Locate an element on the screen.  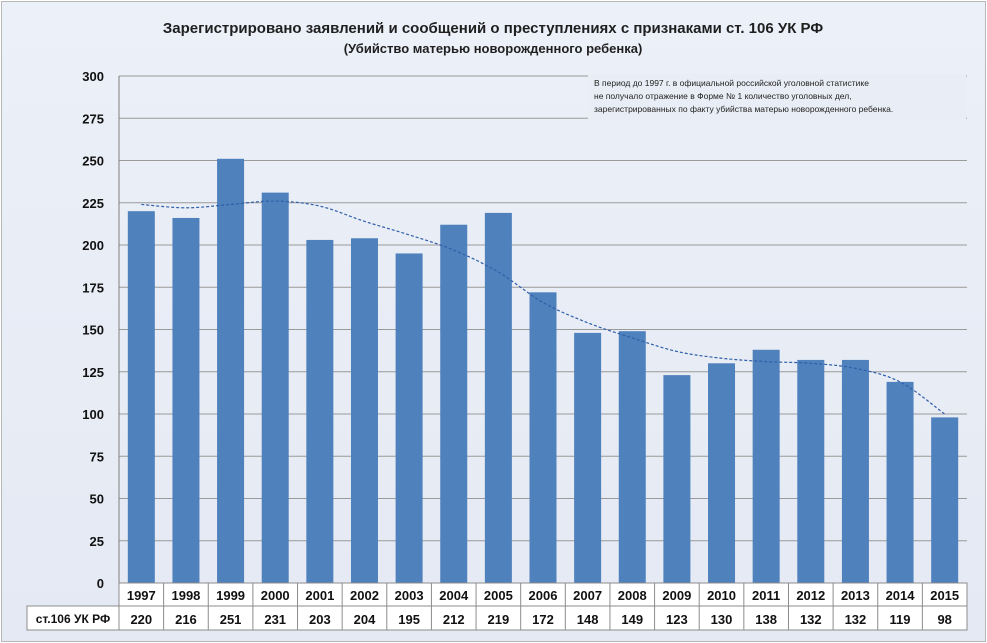
data-label: 98 is located at coordinates (944, 619).